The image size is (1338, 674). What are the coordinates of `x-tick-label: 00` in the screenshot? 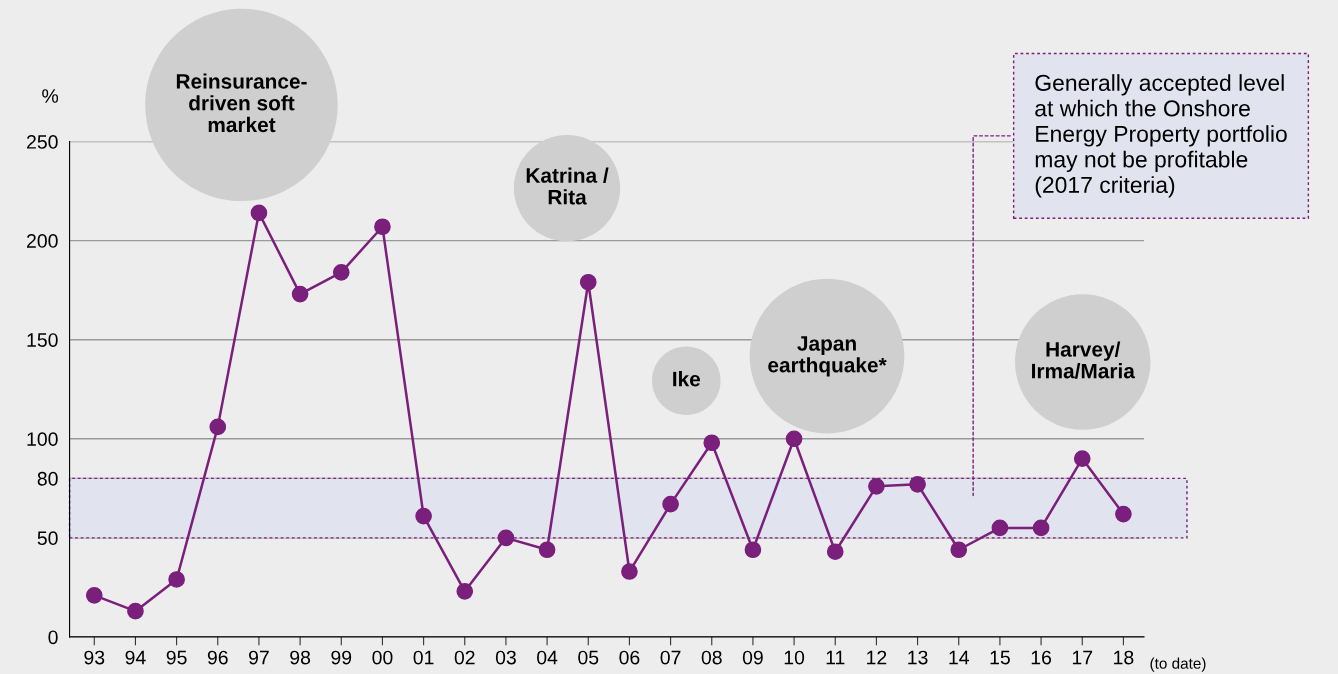 It's located at (382, 657).